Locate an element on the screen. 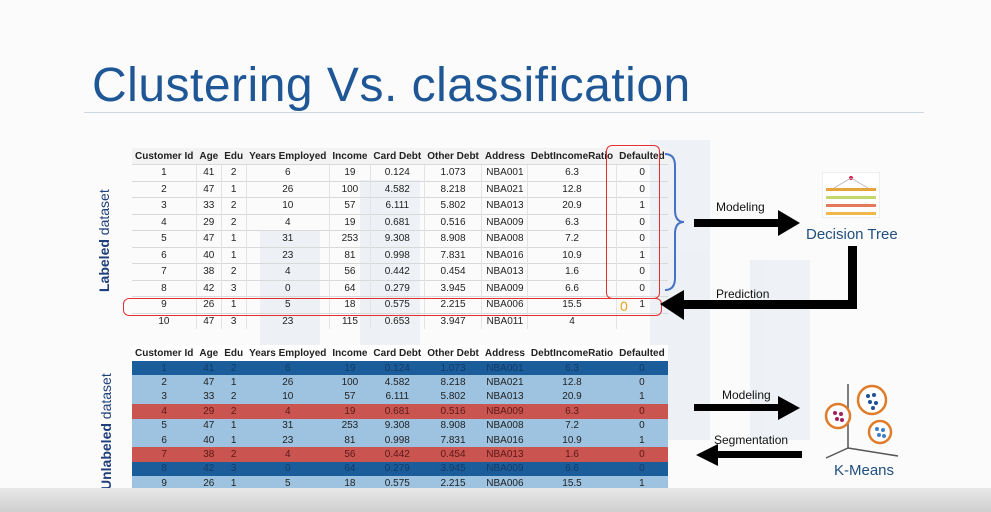 This screenshot has width=991, height=512. column-header: Address is located at coordinates (504, 156).